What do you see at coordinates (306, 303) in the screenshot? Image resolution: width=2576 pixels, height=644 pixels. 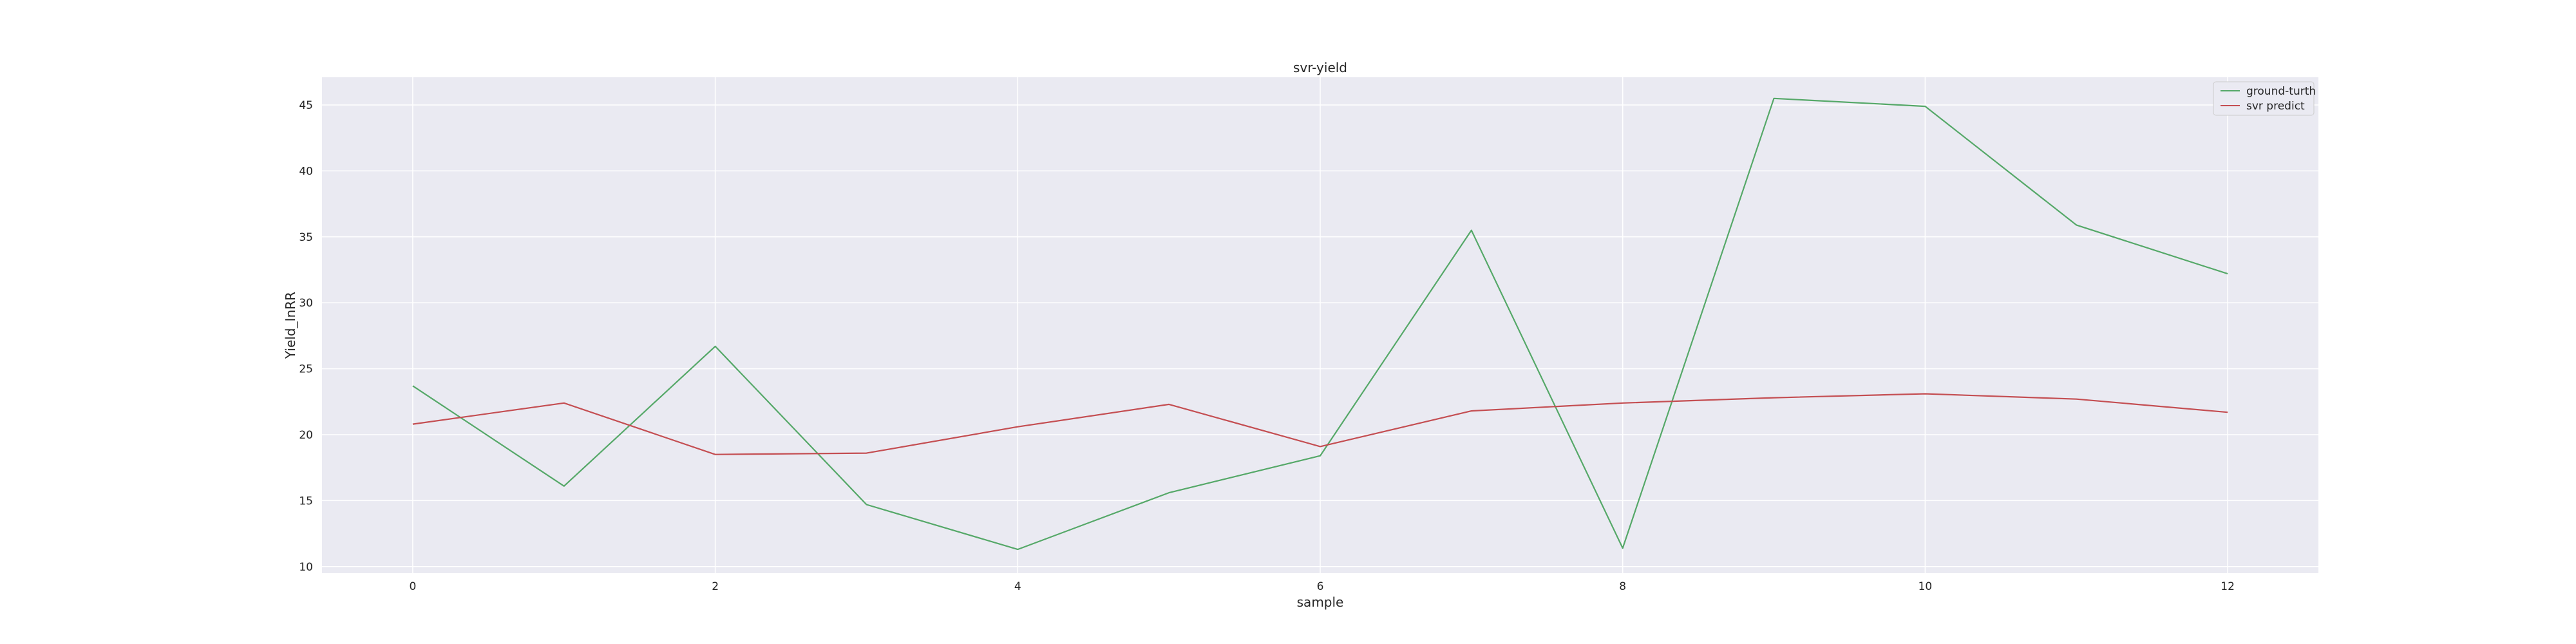 I see `y-tick-label: 30` at bounding box center [306, 303].